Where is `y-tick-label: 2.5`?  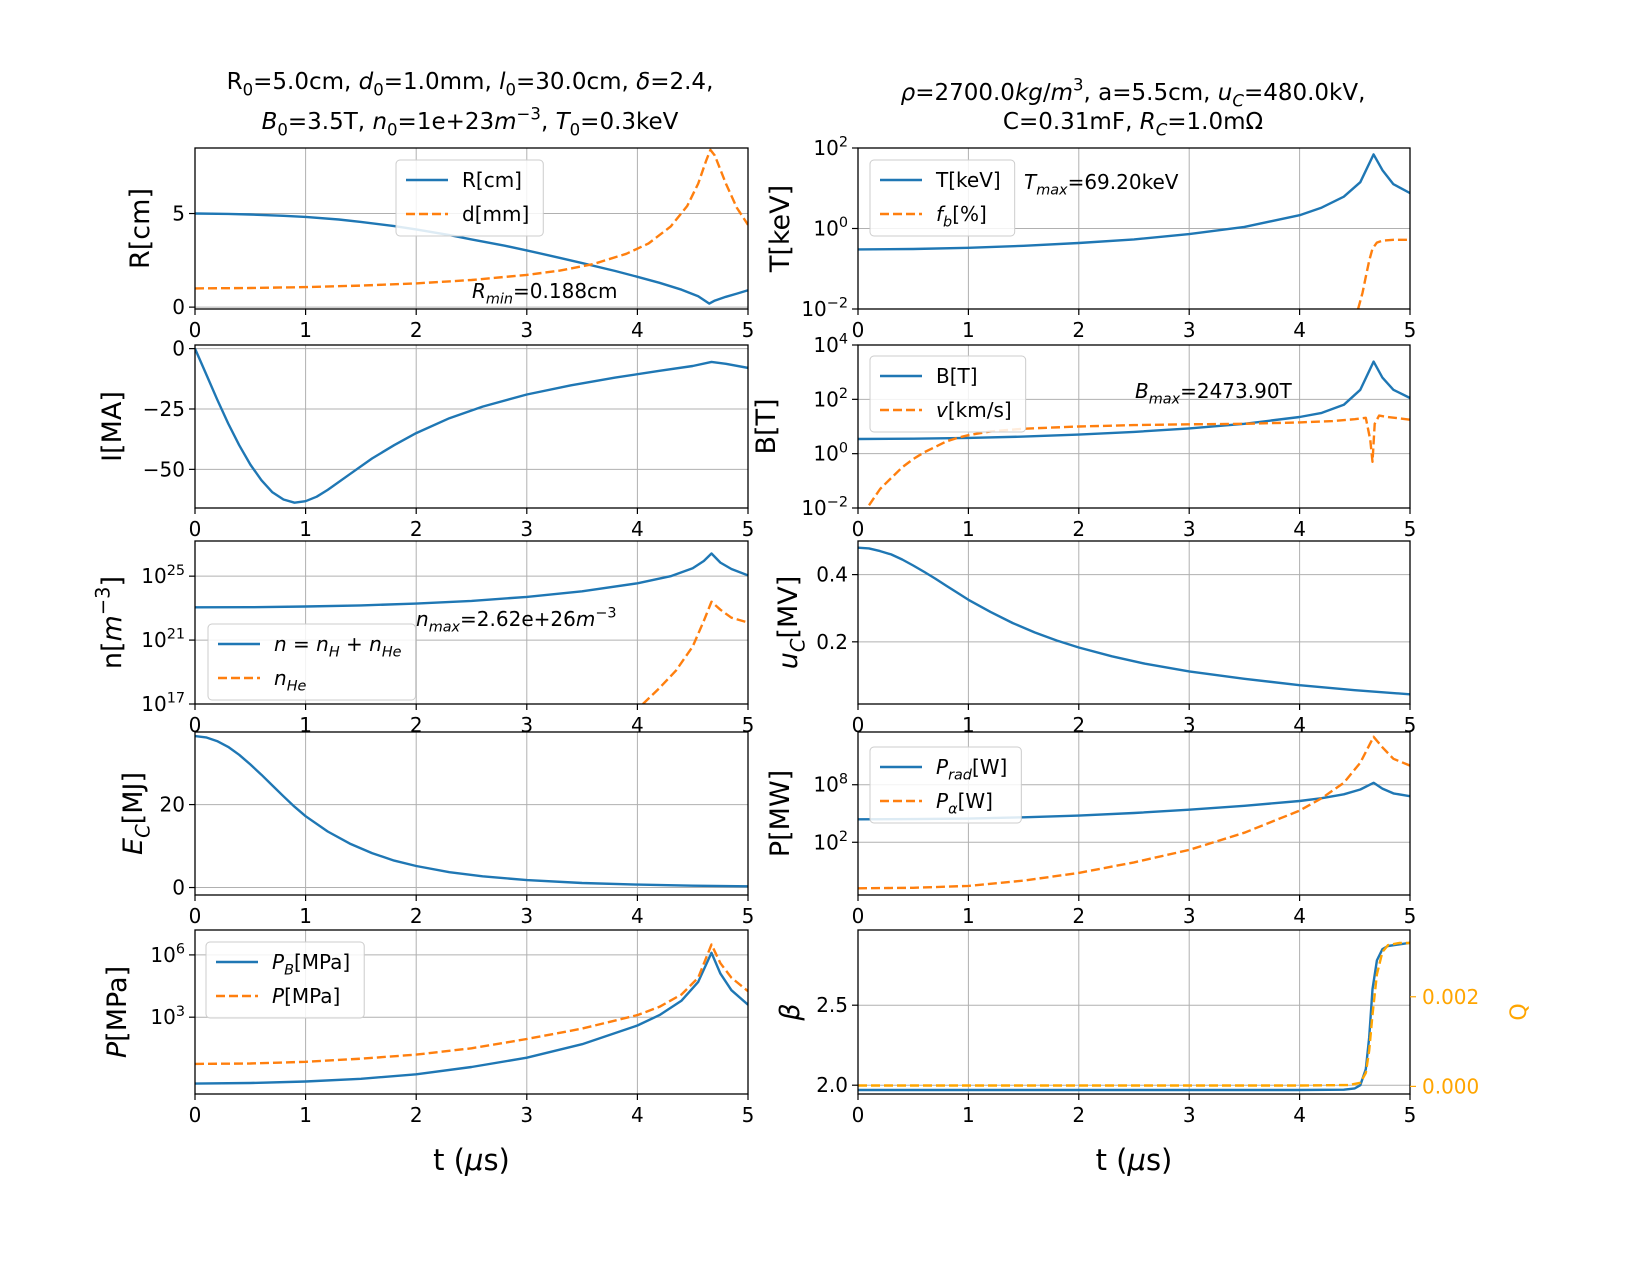
y-tick-label: 2.5 is located at coordinates (832, 1005).